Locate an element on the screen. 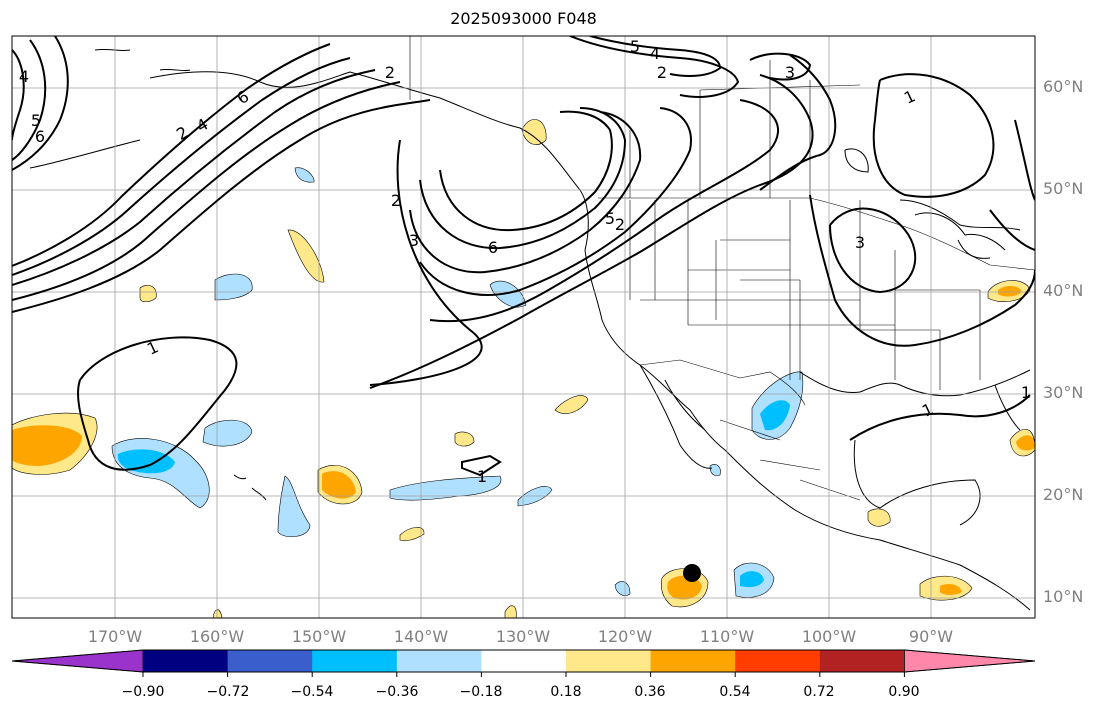 The height and width of the screenshot is (712, 1105). lat-label: 20°N is located at coordinates (1063, 494).